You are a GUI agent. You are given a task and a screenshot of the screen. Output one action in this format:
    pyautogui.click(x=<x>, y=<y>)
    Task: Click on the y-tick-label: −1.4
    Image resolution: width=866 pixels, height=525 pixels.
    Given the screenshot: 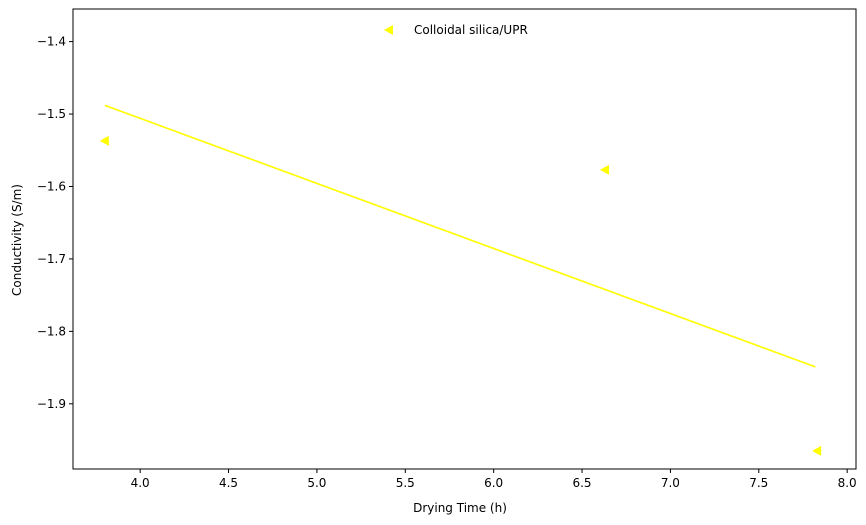 What is the action you would take?
    pyautogui.click(x=51, y=42)
    